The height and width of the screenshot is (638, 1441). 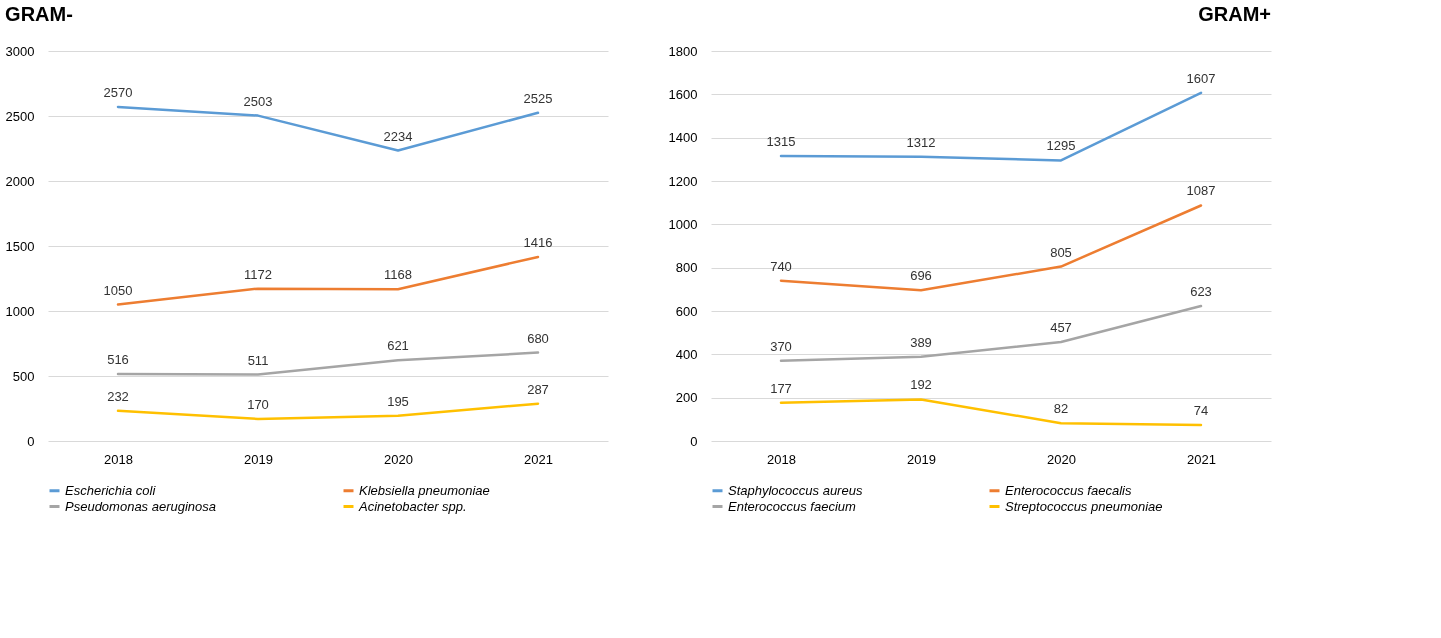 I want to click on legend-label: Escherichia coli, so click(x=111, y=490).